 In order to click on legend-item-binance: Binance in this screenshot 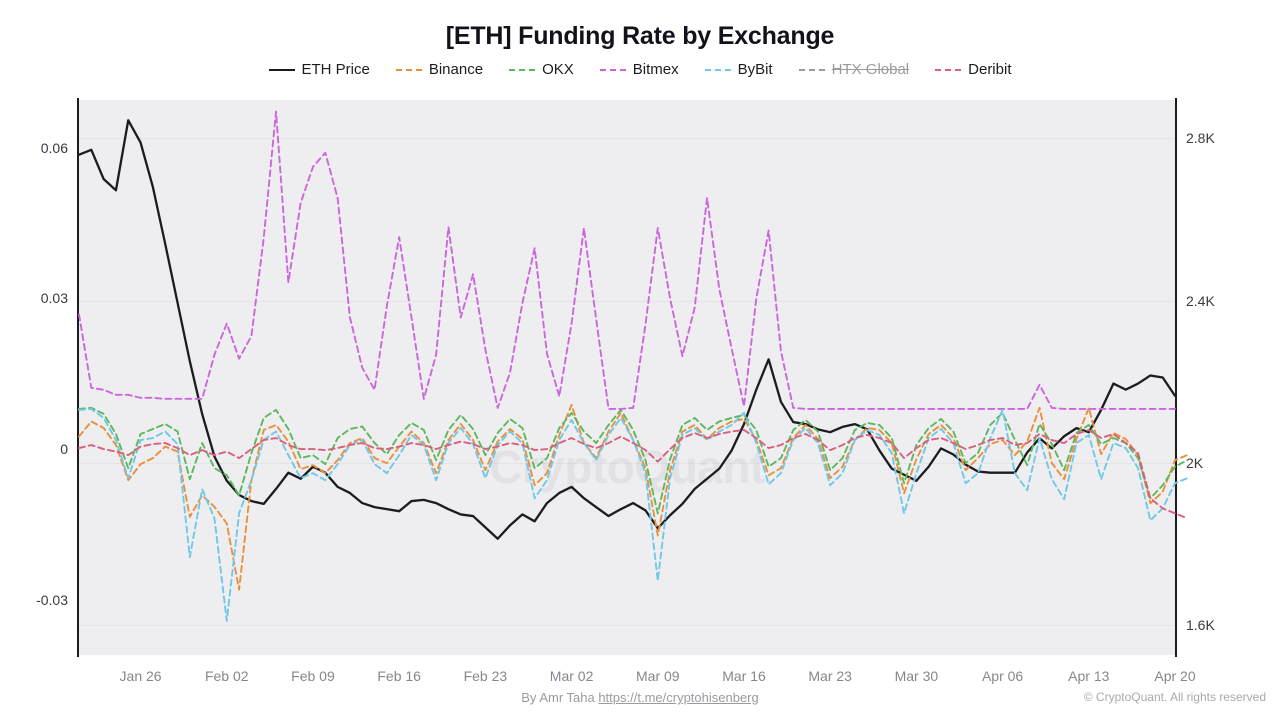, I will do `click(439, 69)`.